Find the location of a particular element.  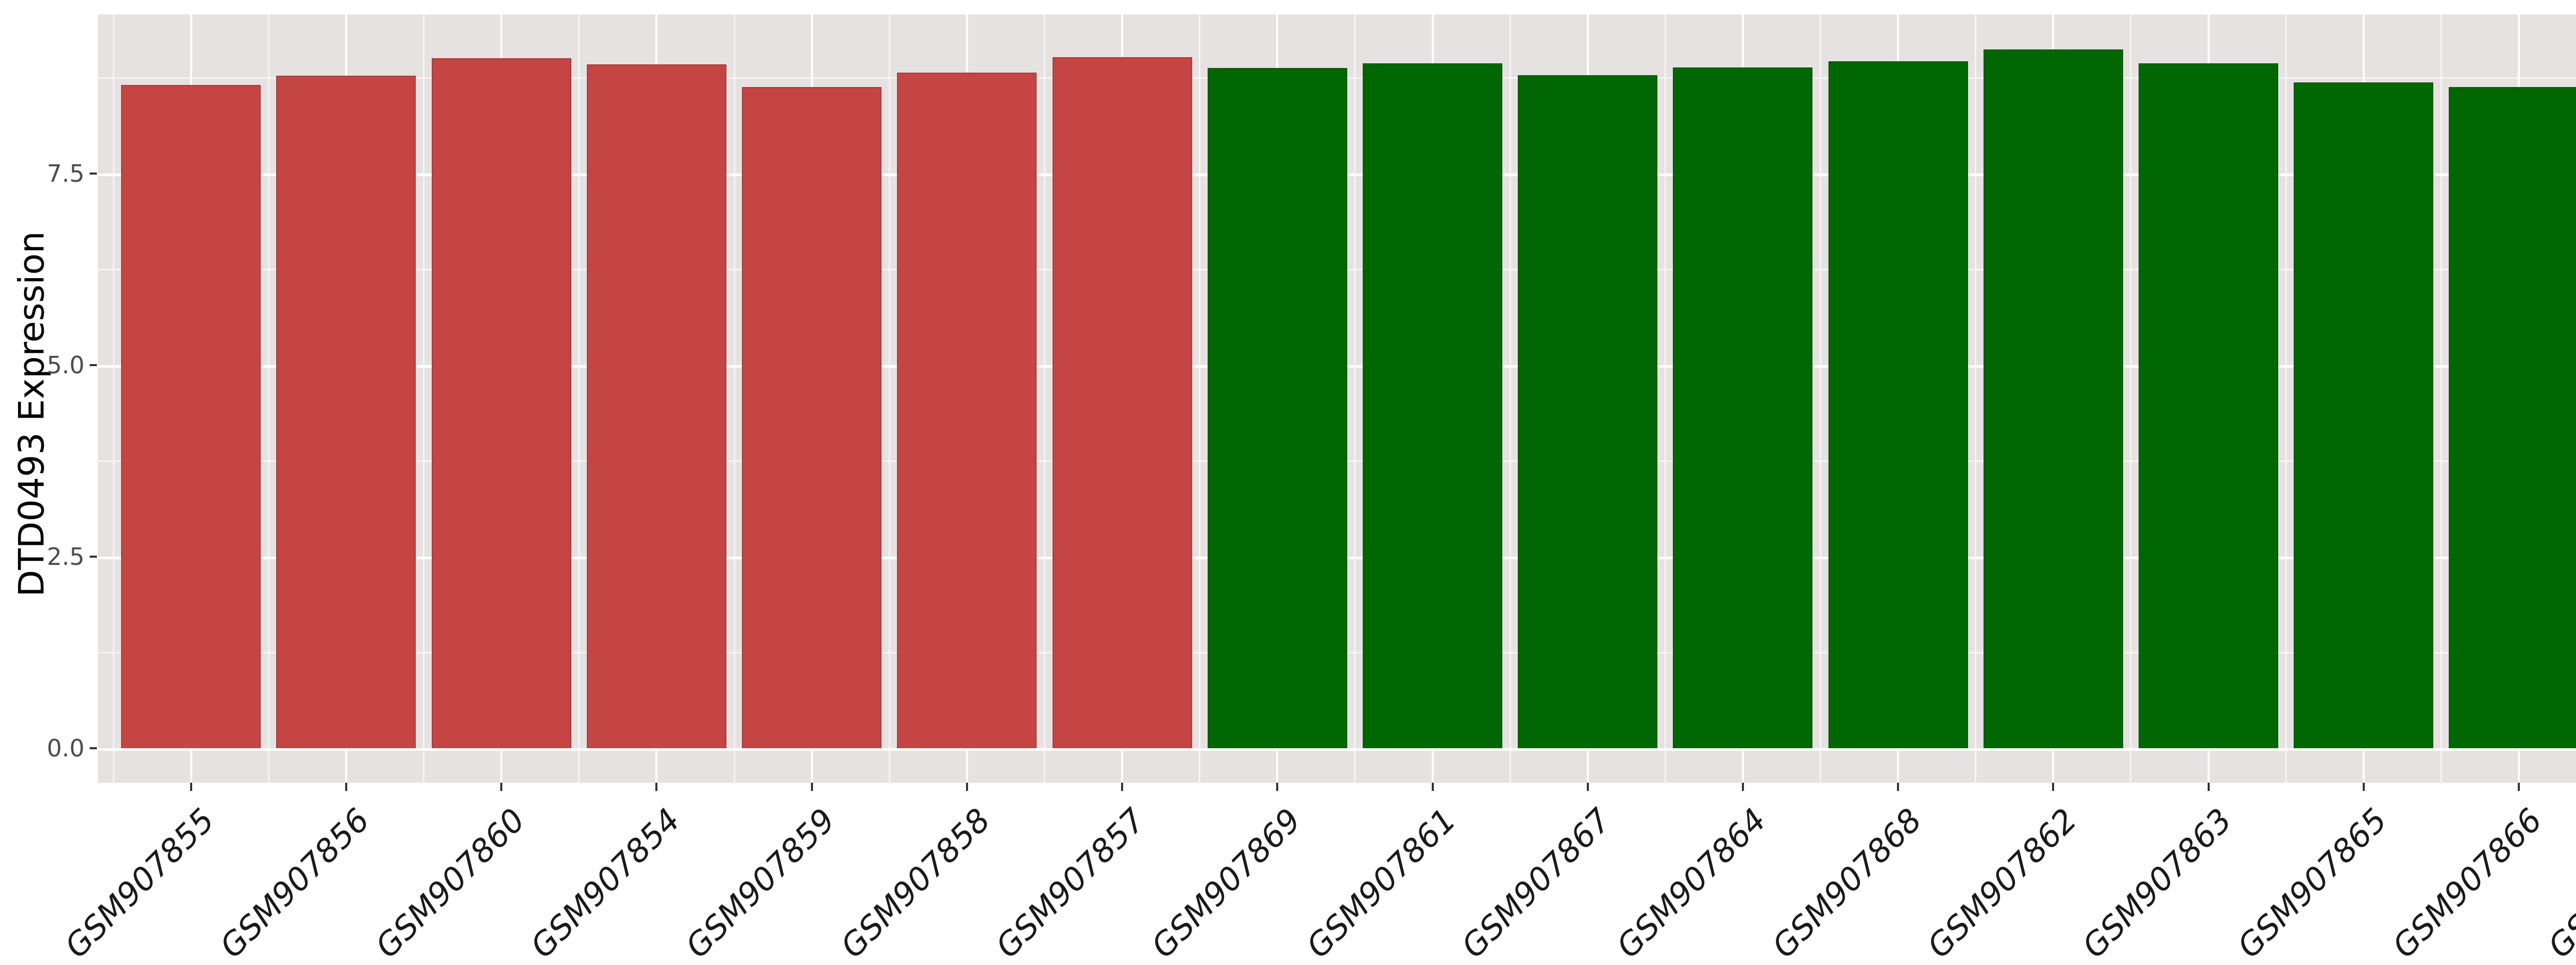

x-tick-label-GSM907867: GSM907867 is located at coordinates (1536, 883).